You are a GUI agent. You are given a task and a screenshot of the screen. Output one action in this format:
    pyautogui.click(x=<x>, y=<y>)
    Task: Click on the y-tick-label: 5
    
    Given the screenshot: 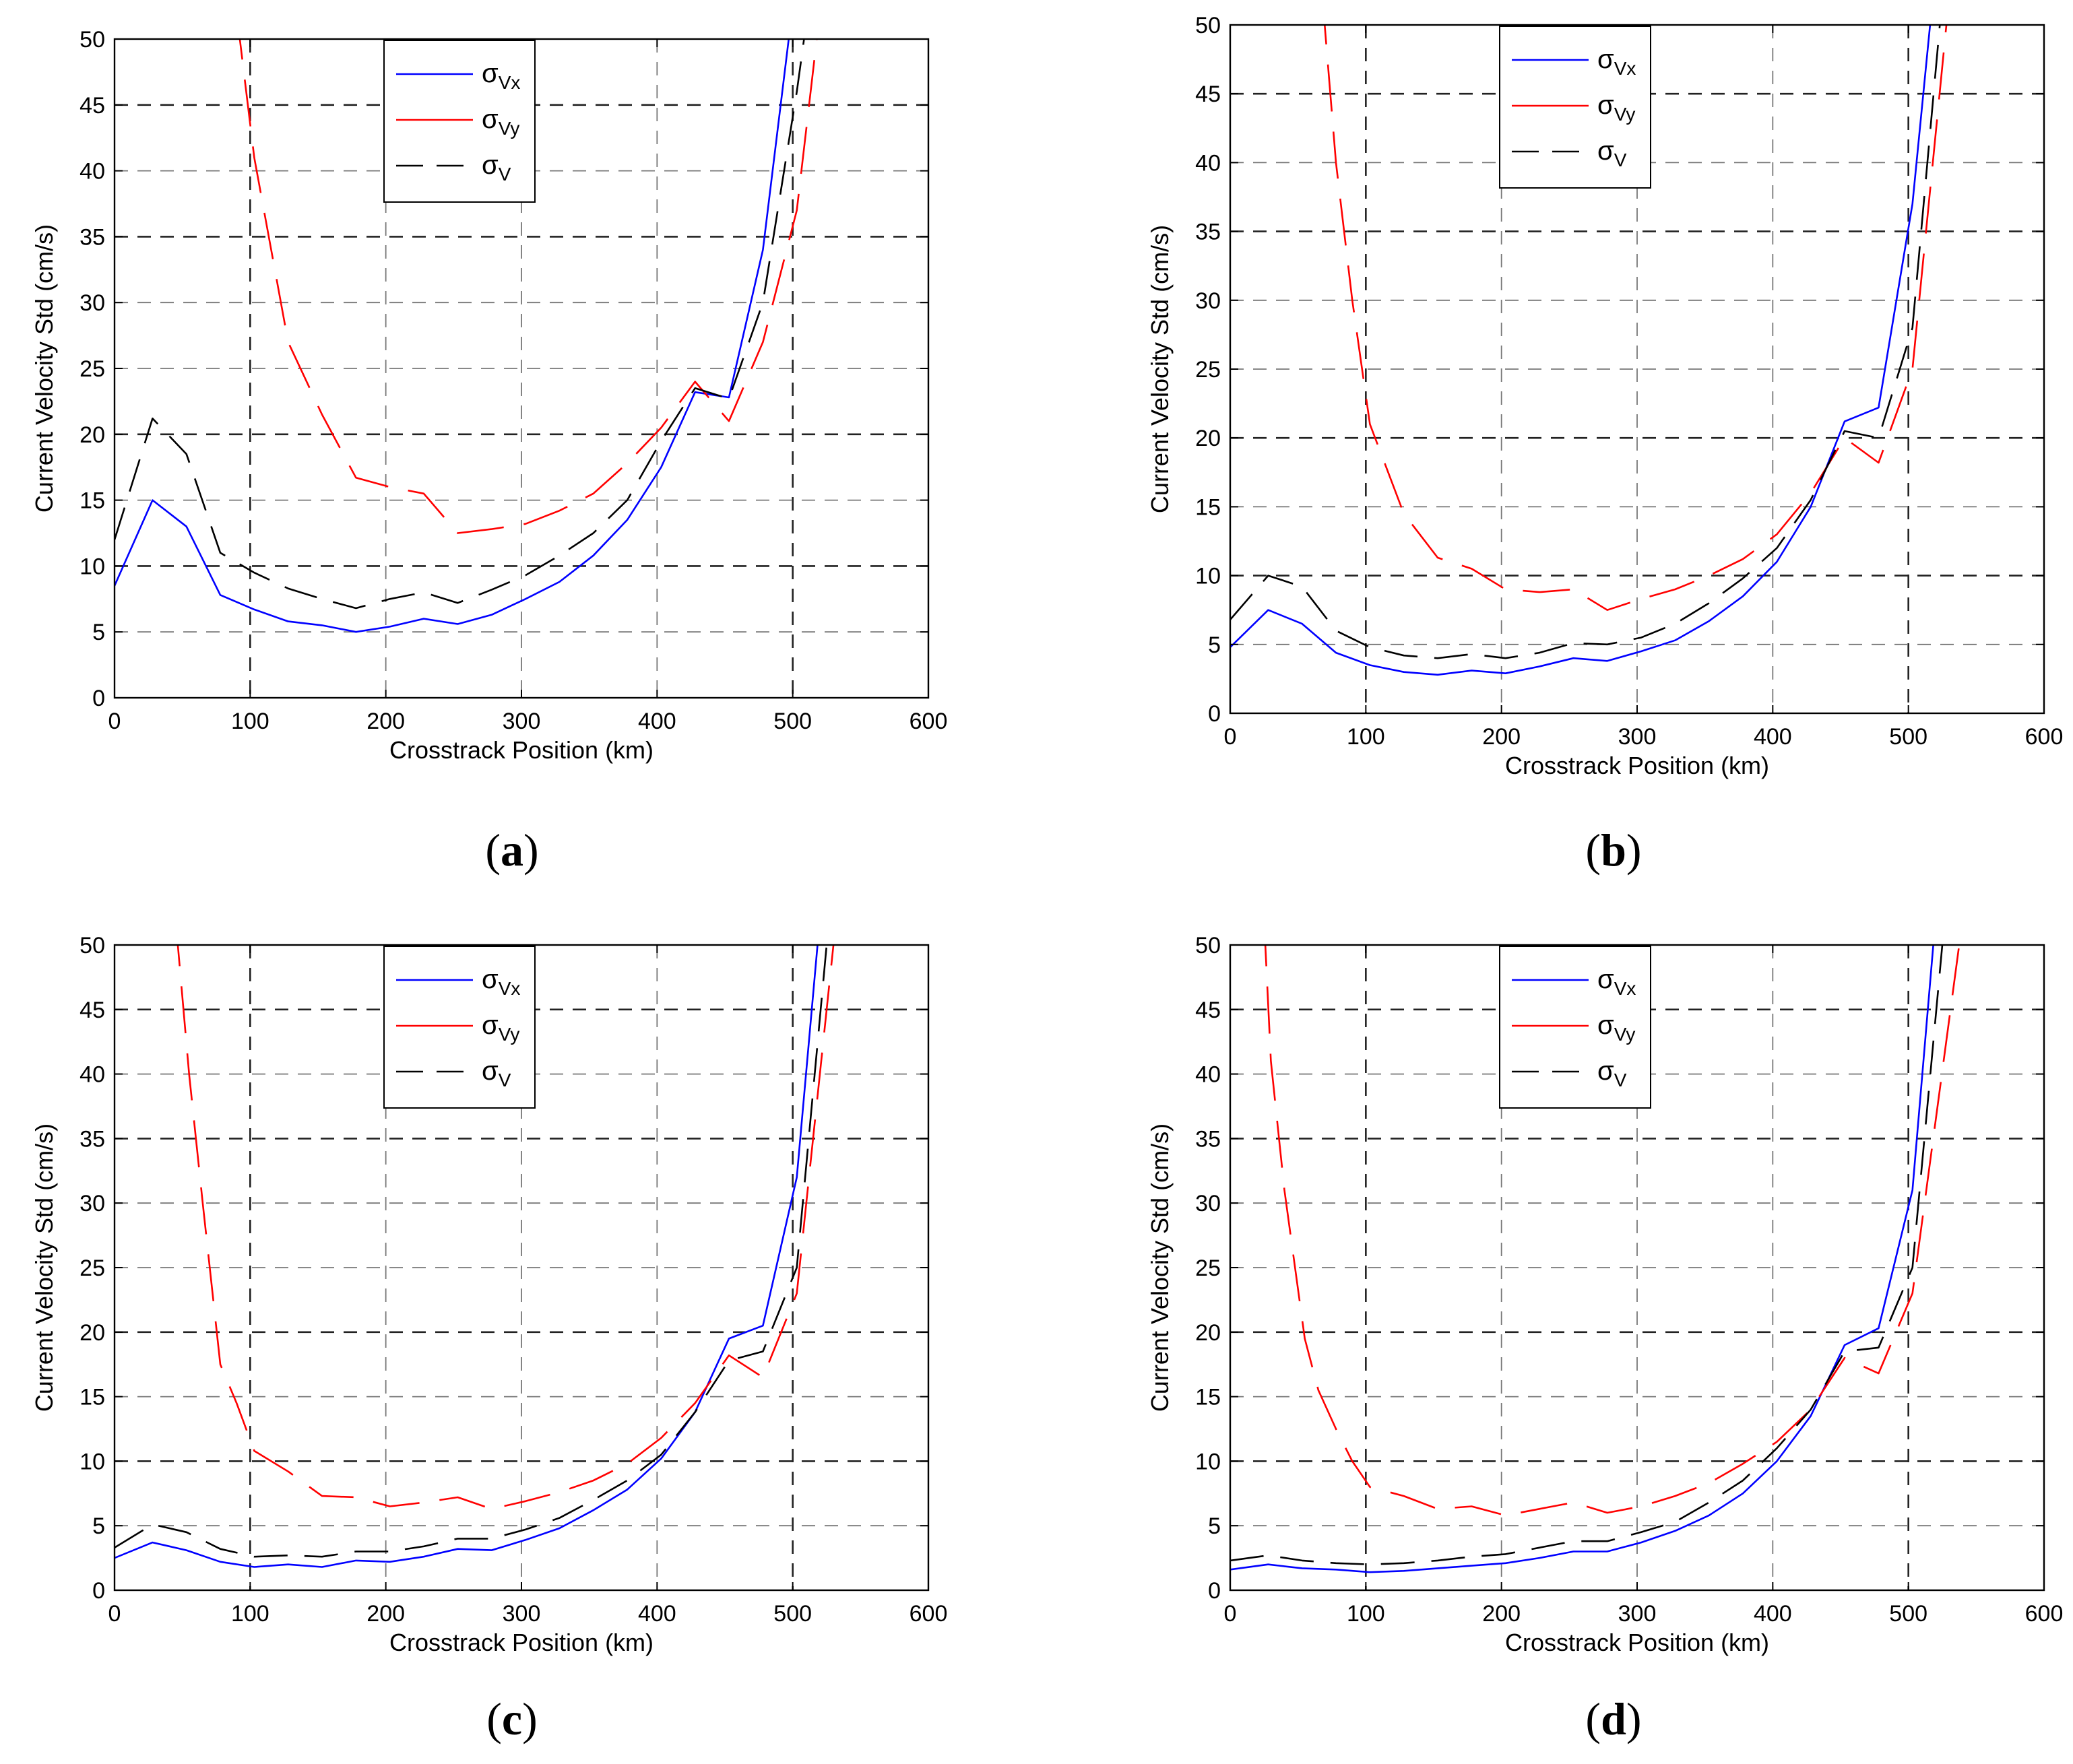 What is the action you would take?
    pyautogui.click(x=98, y=632)
    